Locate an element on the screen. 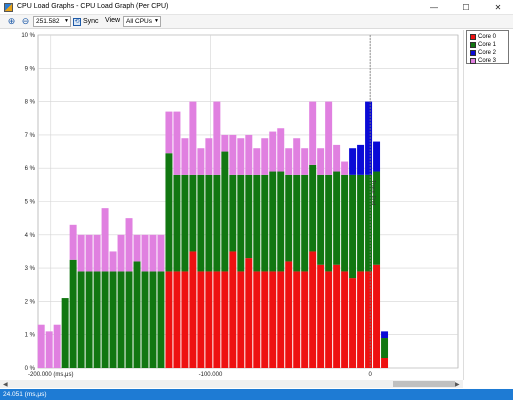 The width and height of the screenshot is (513, 400). y-tick-label: 4 % is located at coordinates (30, 236).